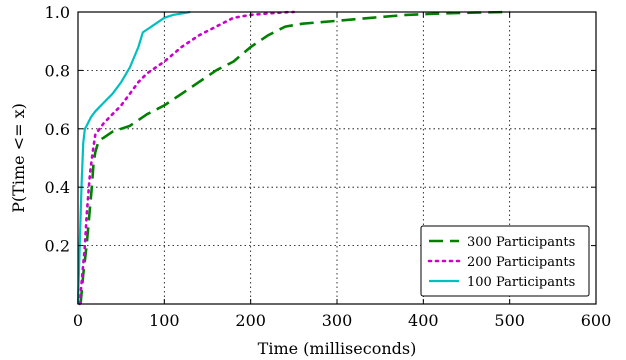 The image size is (626, 360). Describe the element at coordinates (423, 320) in the screenshot. I see `x-tick-label: 400` at that location.